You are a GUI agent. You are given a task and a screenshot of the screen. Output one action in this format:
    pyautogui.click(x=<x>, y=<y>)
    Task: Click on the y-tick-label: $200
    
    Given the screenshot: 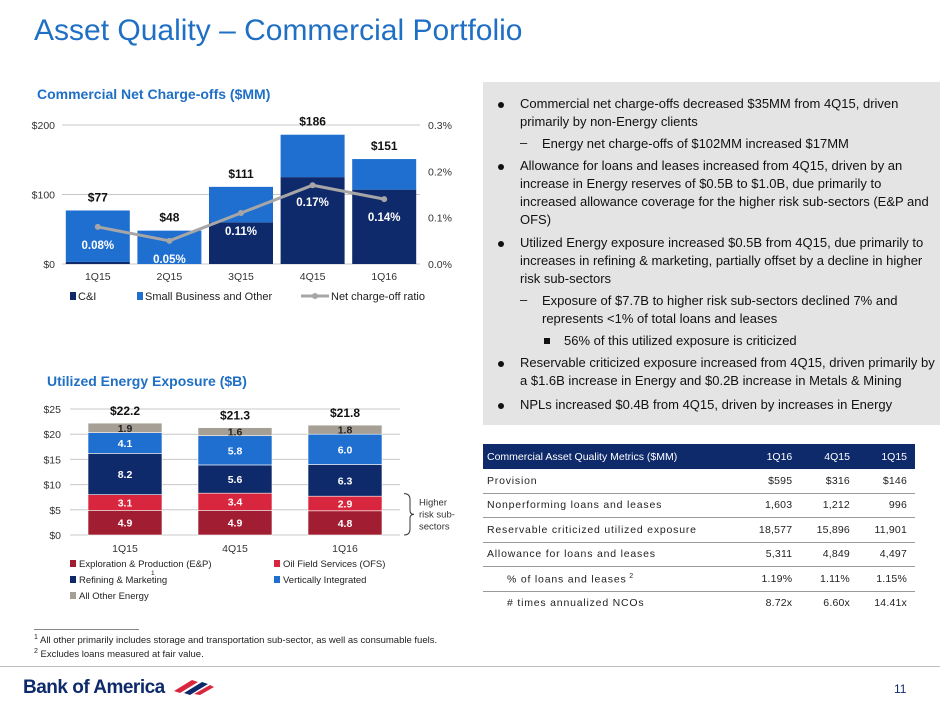 What is the action you would take?
    pyautogui.click(x=44, y=126)
    